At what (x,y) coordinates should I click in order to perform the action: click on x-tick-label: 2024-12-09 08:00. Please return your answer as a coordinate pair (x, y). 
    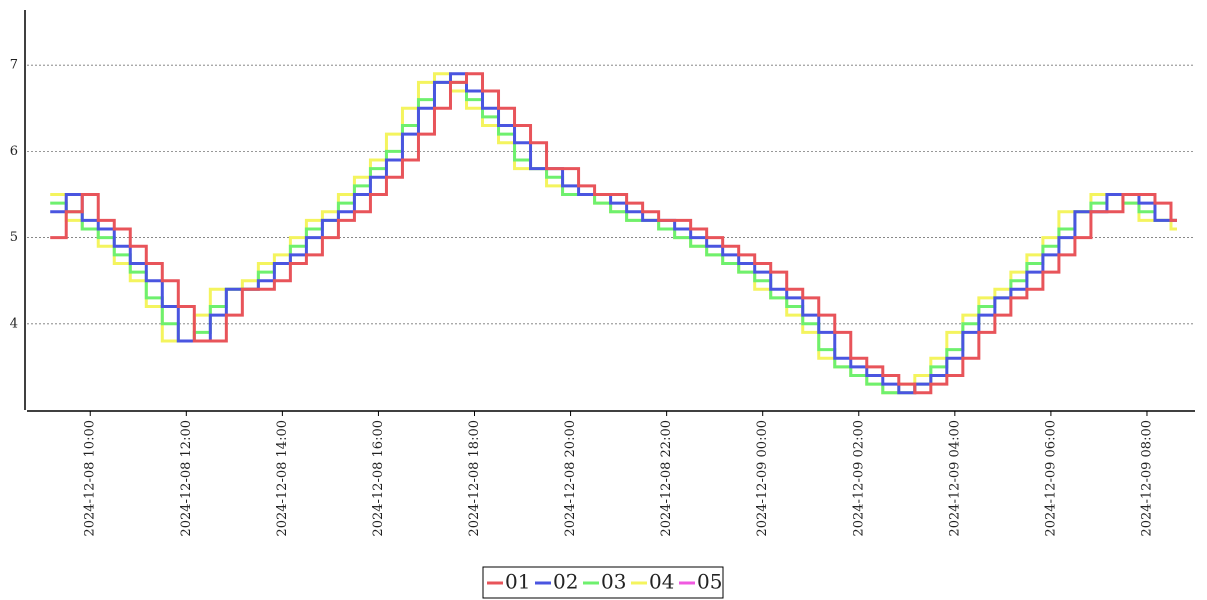
    Looking at the image, I should click on (1146, 478).